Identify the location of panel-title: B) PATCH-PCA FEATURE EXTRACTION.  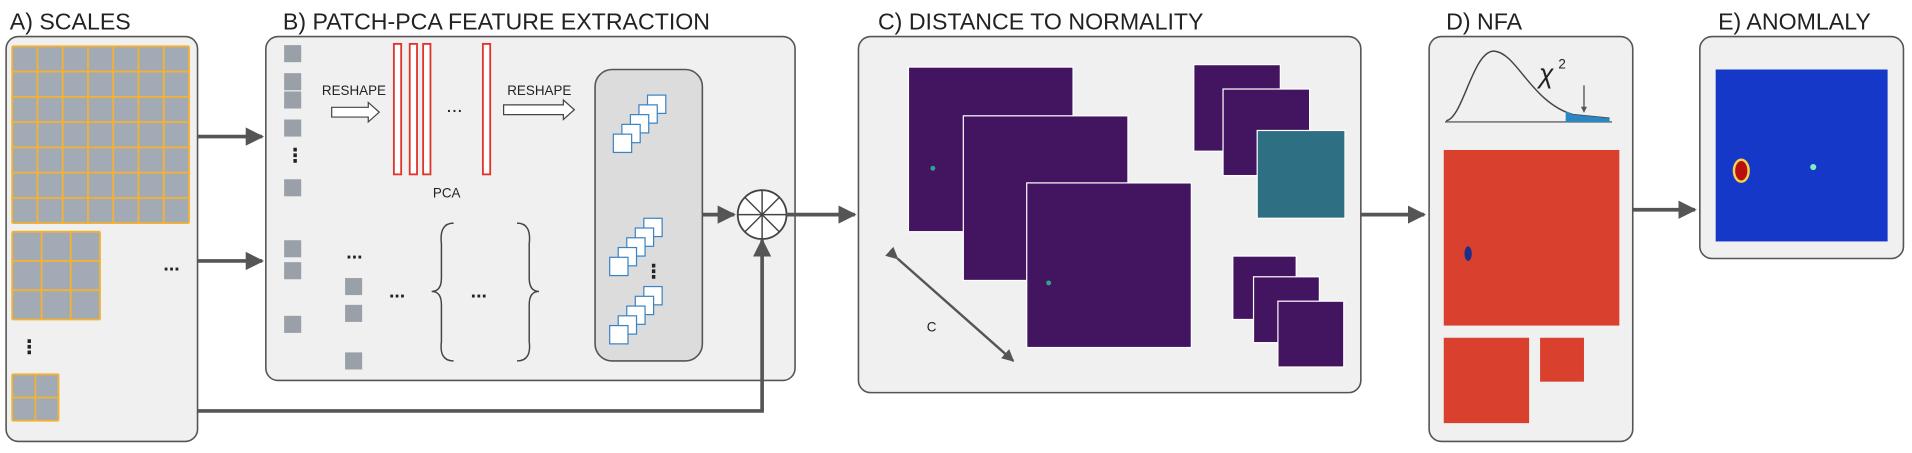
(496, 21).